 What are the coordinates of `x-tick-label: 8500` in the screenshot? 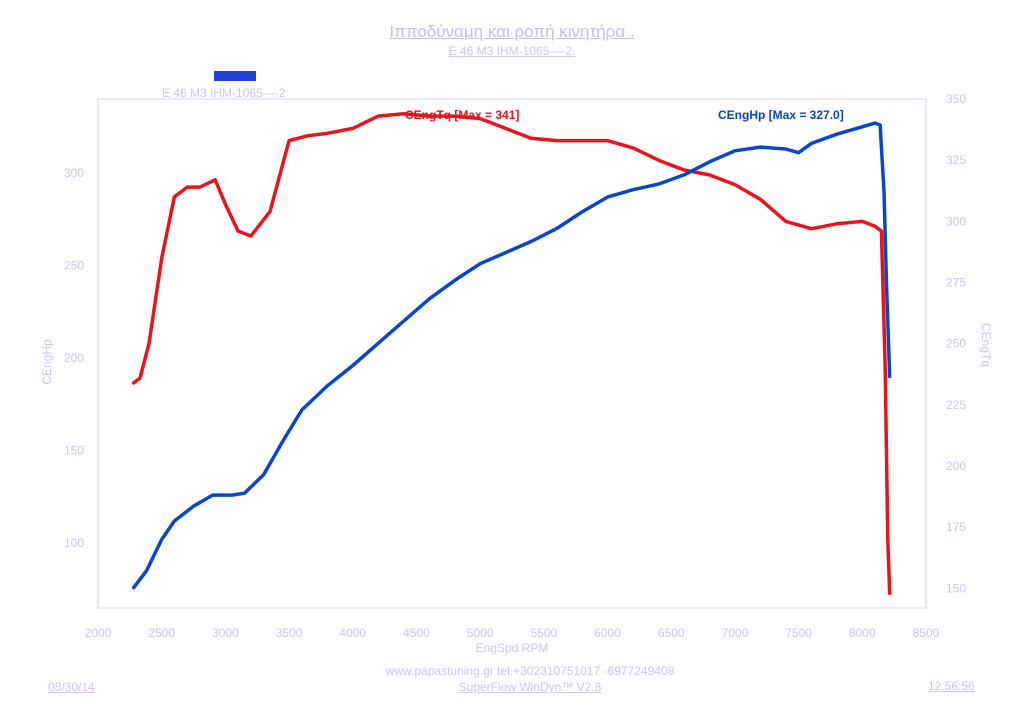 It's located at (926, 633).